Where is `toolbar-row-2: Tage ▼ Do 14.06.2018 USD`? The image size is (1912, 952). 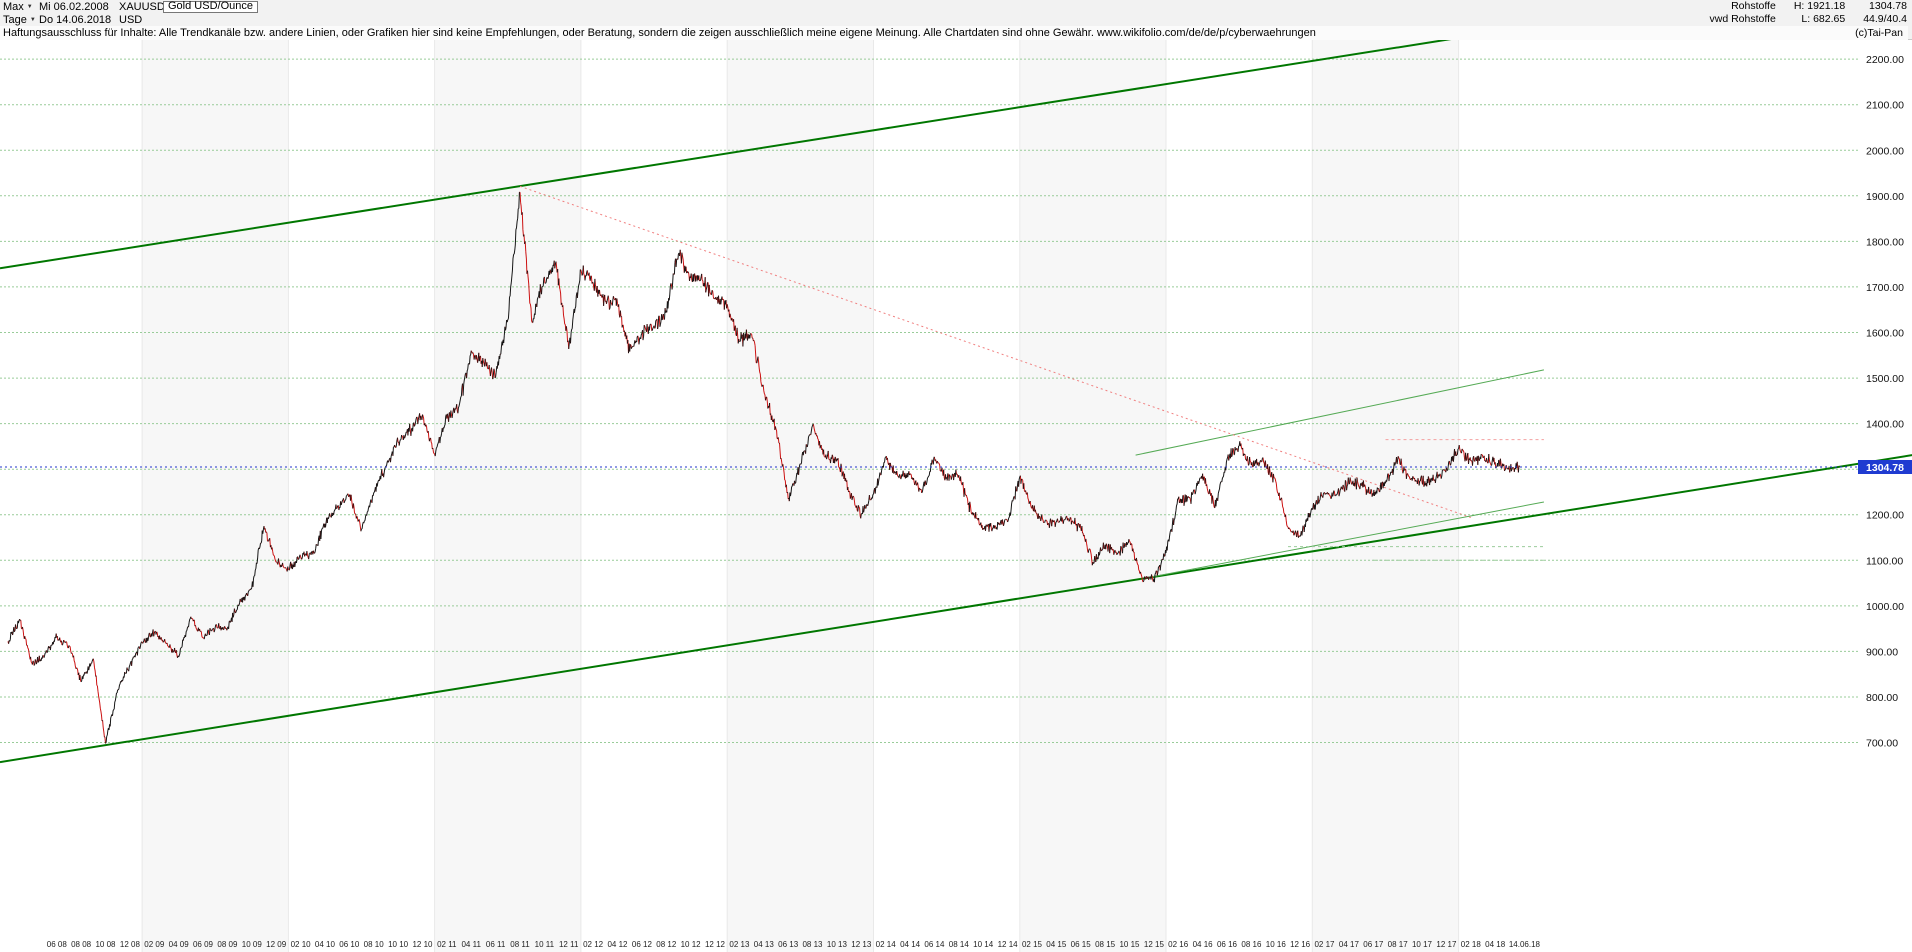
toolbar-row-2: Tage ▼ Do 14.06.2018 USD is located at coordinates (83, 19).